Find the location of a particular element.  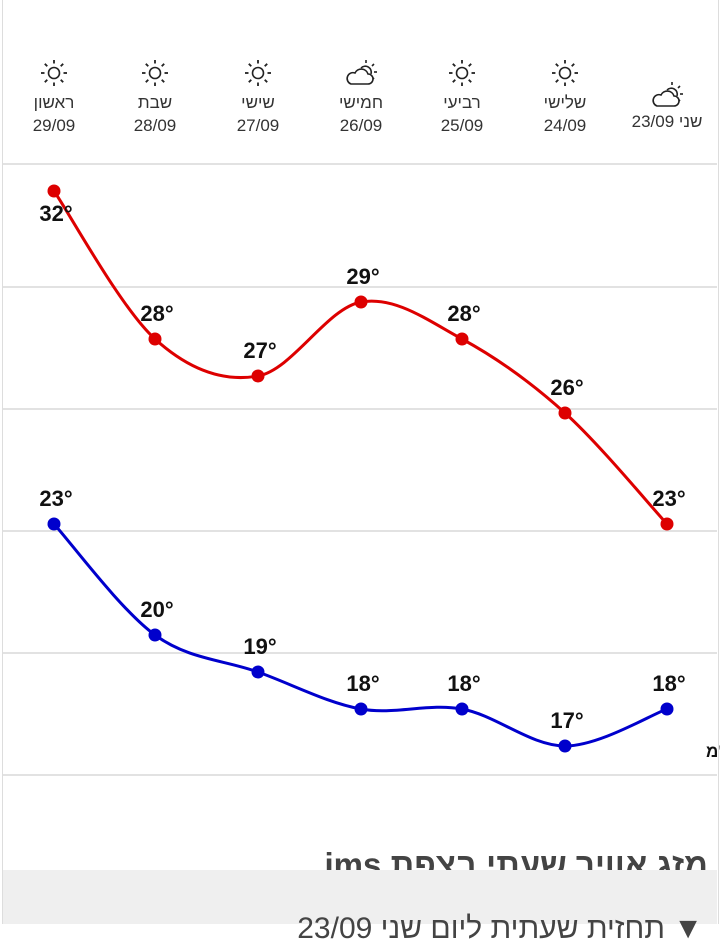

day-column: שבת 28/09 is located at coordinates (155, 95).